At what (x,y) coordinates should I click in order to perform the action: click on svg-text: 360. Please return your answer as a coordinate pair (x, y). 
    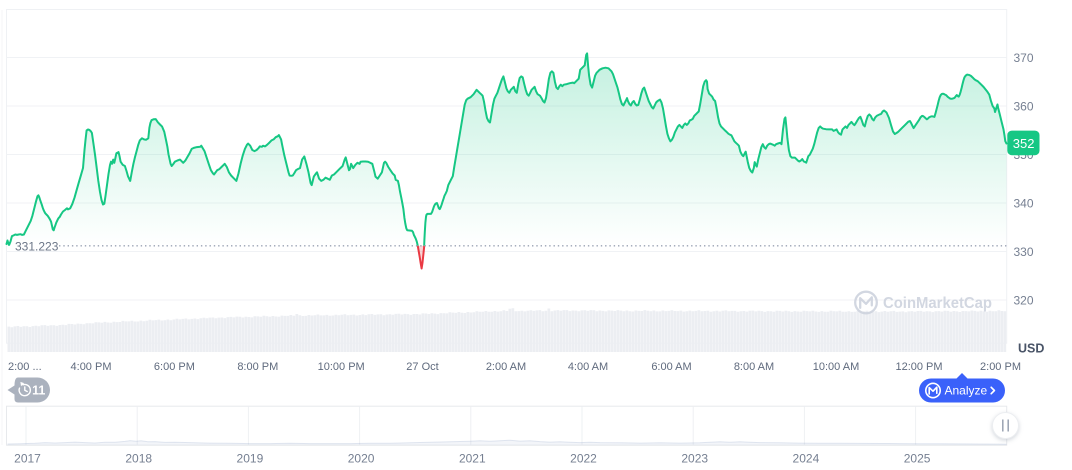
    Looking at the image, I should click on (1024, 107).